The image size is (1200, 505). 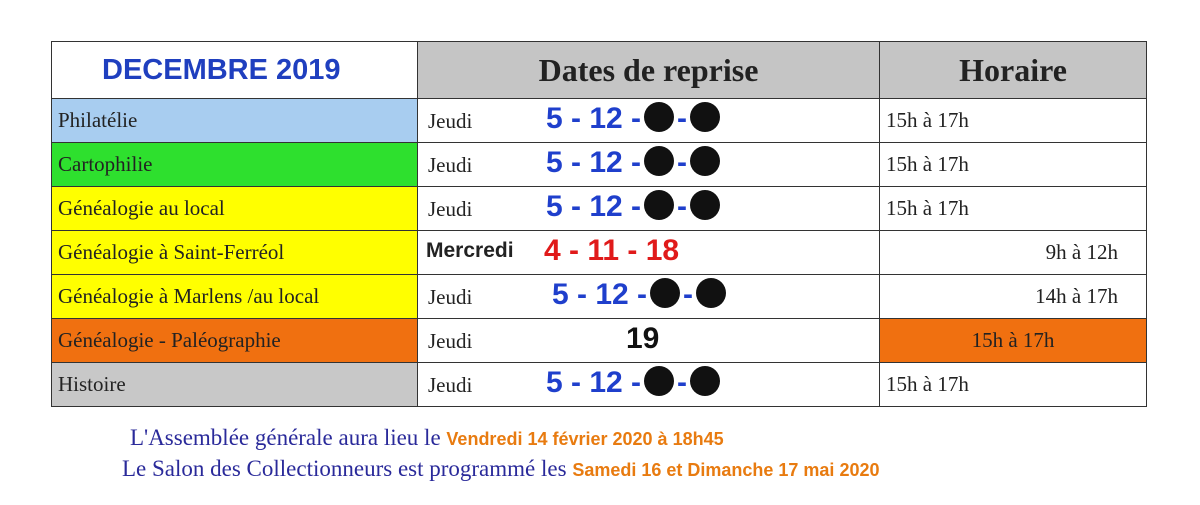 What do you see at coordinates (234, 70) in the screenshot?
I see `month-title: DECEMBRE 2019` at bounding box center [234, 70].